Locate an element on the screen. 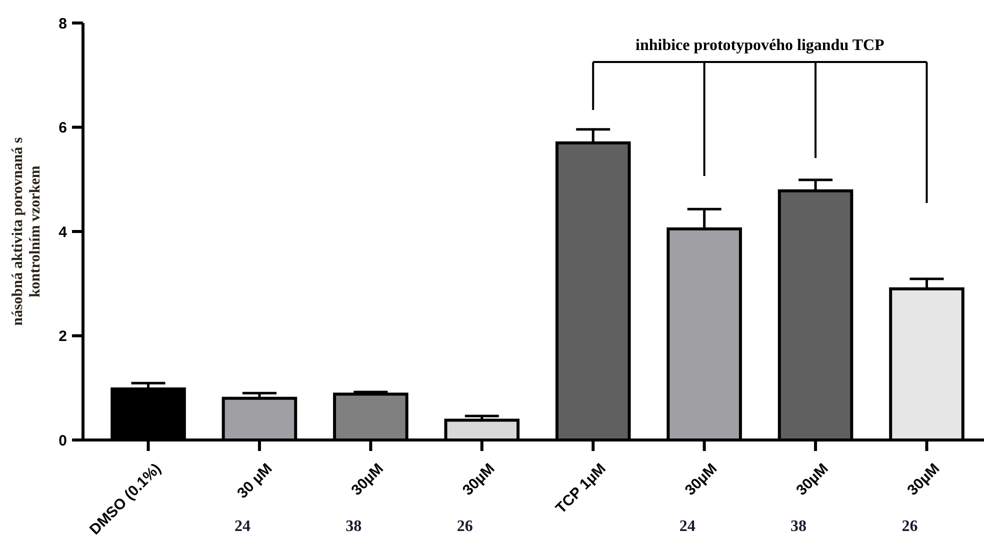  y-tick-label: 4 is located at coordinates (63, 232).